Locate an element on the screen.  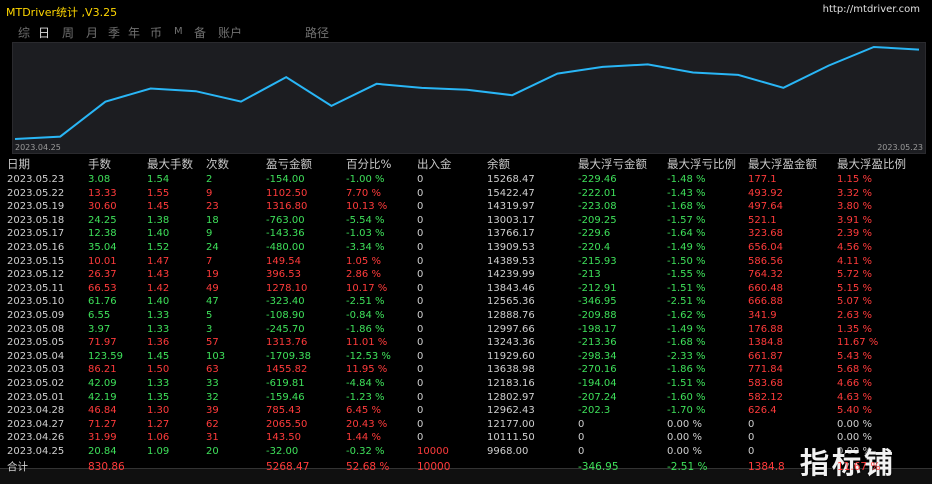
table-cell: -220.4 is located at coordinates (594, 247).